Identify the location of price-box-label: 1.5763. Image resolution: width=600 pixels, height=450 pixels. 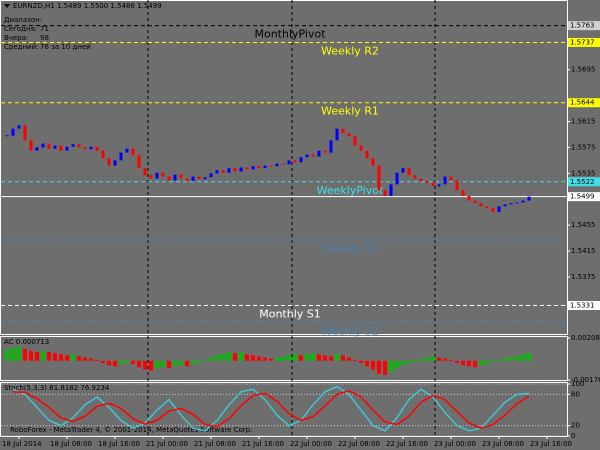
(582, 26).